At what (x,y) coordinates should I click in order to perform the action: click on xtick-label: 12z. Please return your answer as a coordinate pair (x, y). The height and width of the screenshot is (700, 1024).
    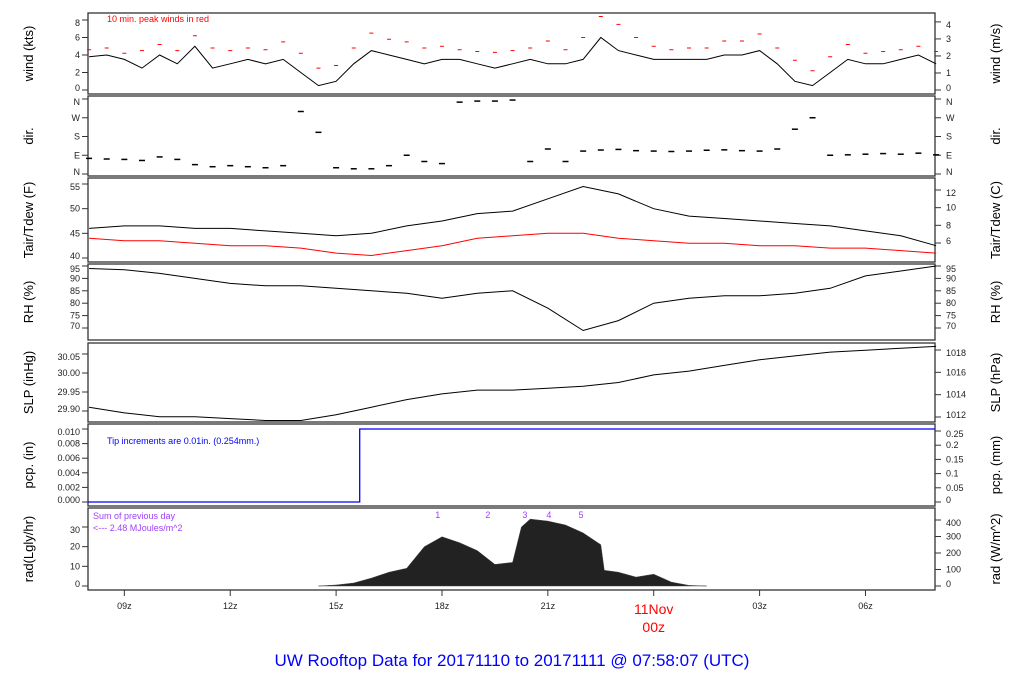
    Looking at the image, I should click on (230, 606).